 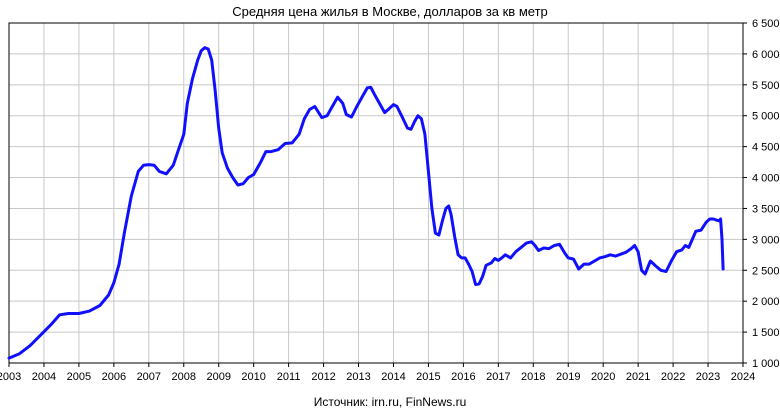 I want to click on y-tick-label: 4 500, so click(x=766, y=148).